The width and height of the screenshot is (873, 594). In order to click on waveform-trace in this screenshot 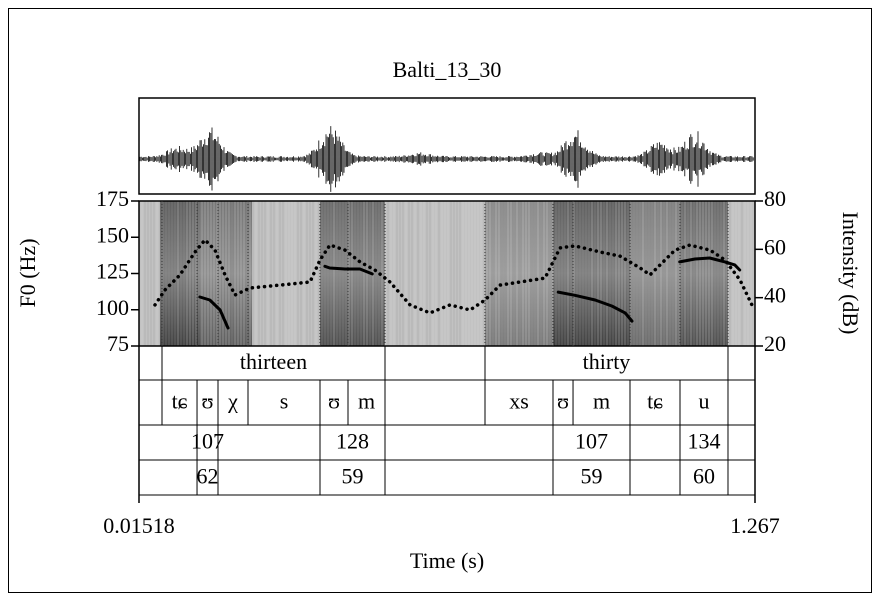, I will do `click(446, 159)`.